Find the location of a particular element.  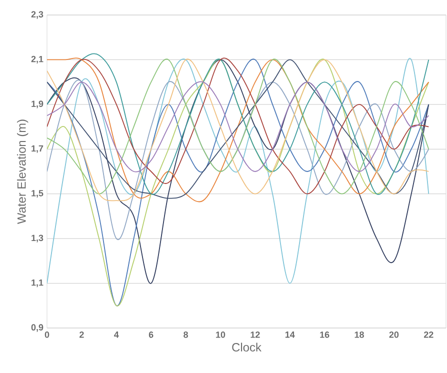

x-tick-label: 0 is located at coordinates (47, 335).